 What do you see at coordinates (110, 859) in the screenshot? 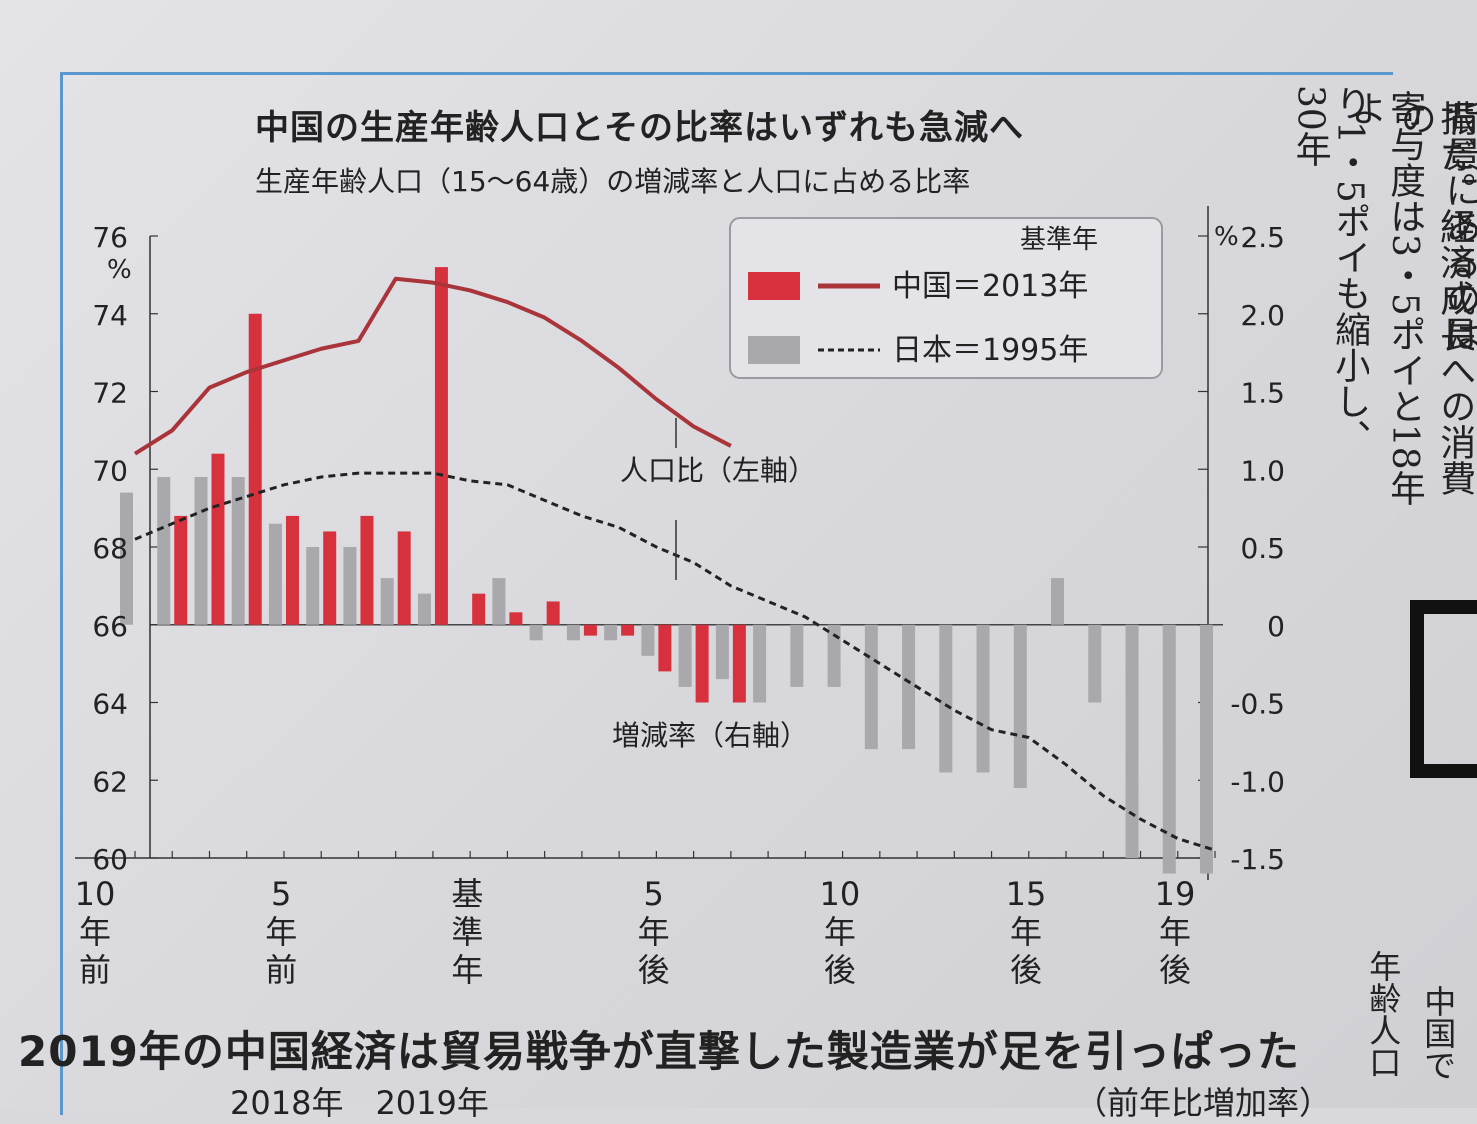
I see `left-tick-label: 60` at bounding box center [110, 859].